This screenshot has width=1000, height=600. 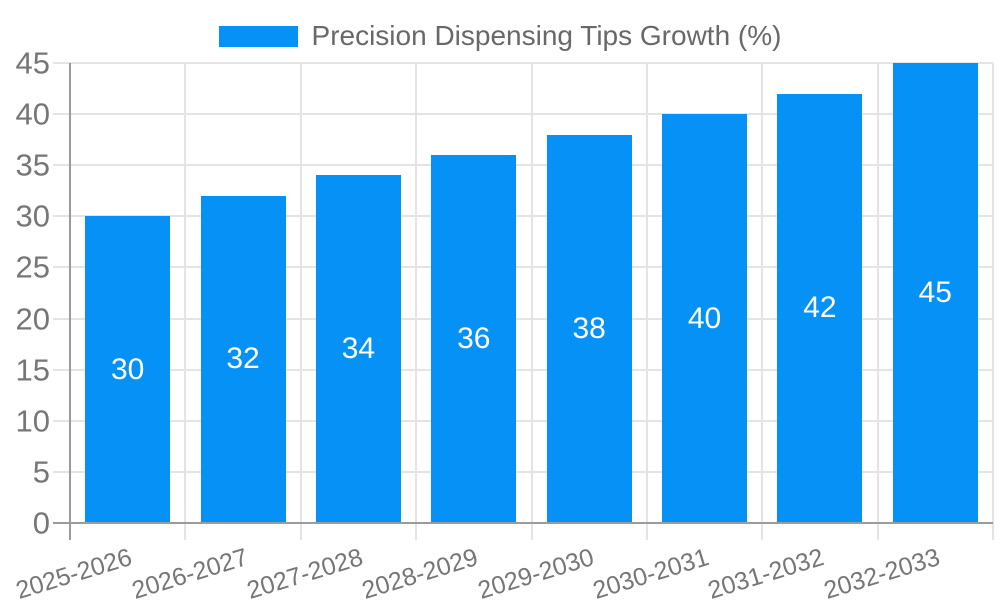 I want to click on y-tick-label: 5, so click(x=41, y=472).